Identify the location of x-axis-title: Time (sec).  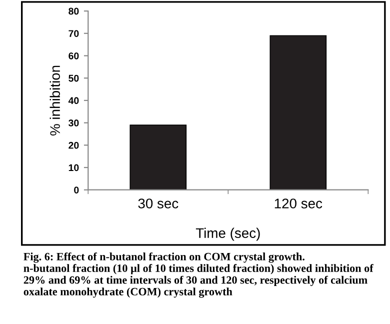
(228, 234).